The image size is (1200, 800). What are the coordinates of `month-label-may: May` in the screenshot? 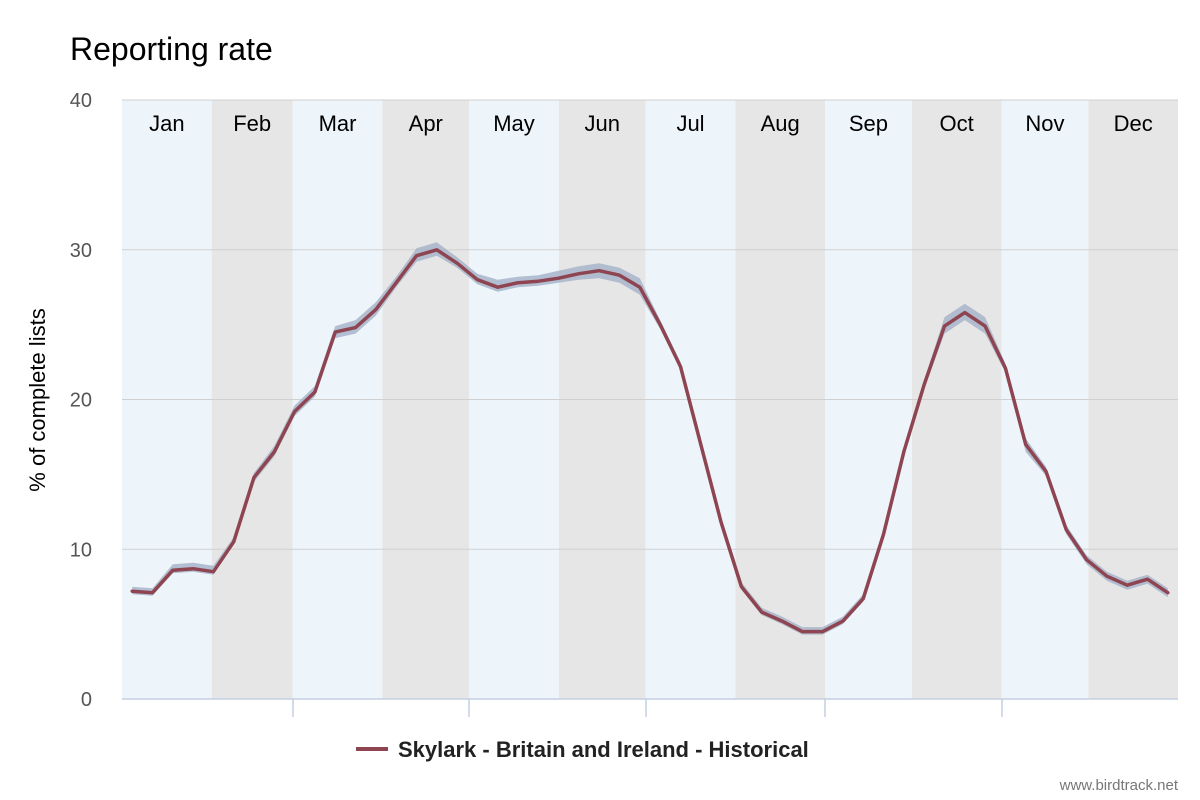 It's located at (514, 123).